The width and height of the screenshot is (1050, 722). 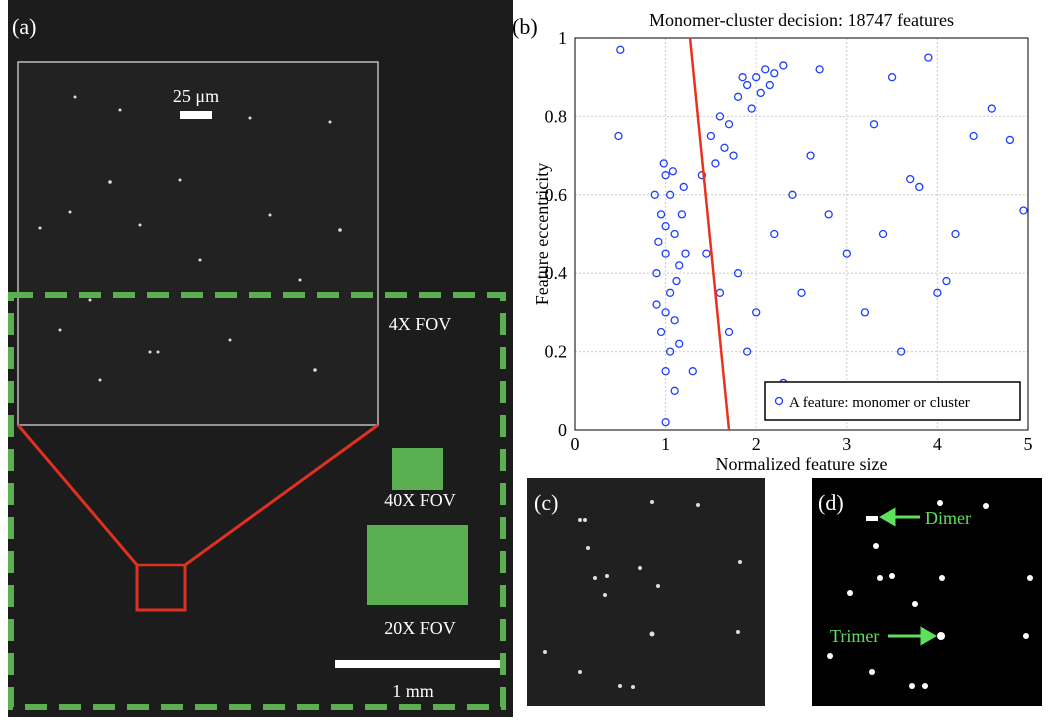 I want to click on particles, so click(x=642, y=594).